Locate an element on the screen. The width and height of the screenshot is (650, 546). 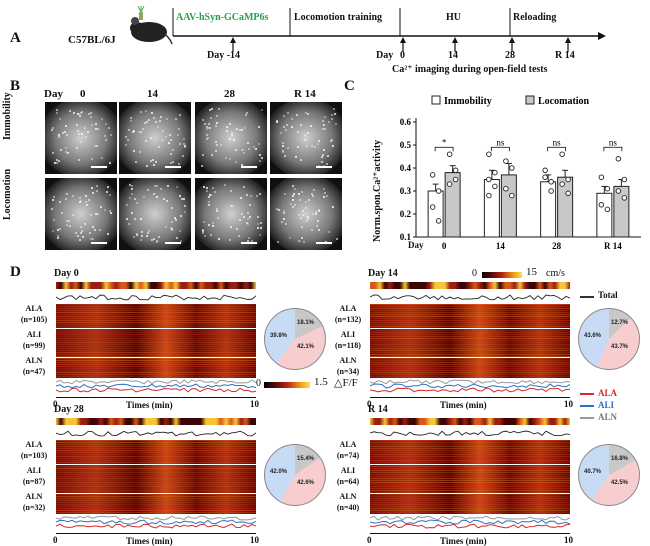
pie-chart is located at coordinates (609, 475).